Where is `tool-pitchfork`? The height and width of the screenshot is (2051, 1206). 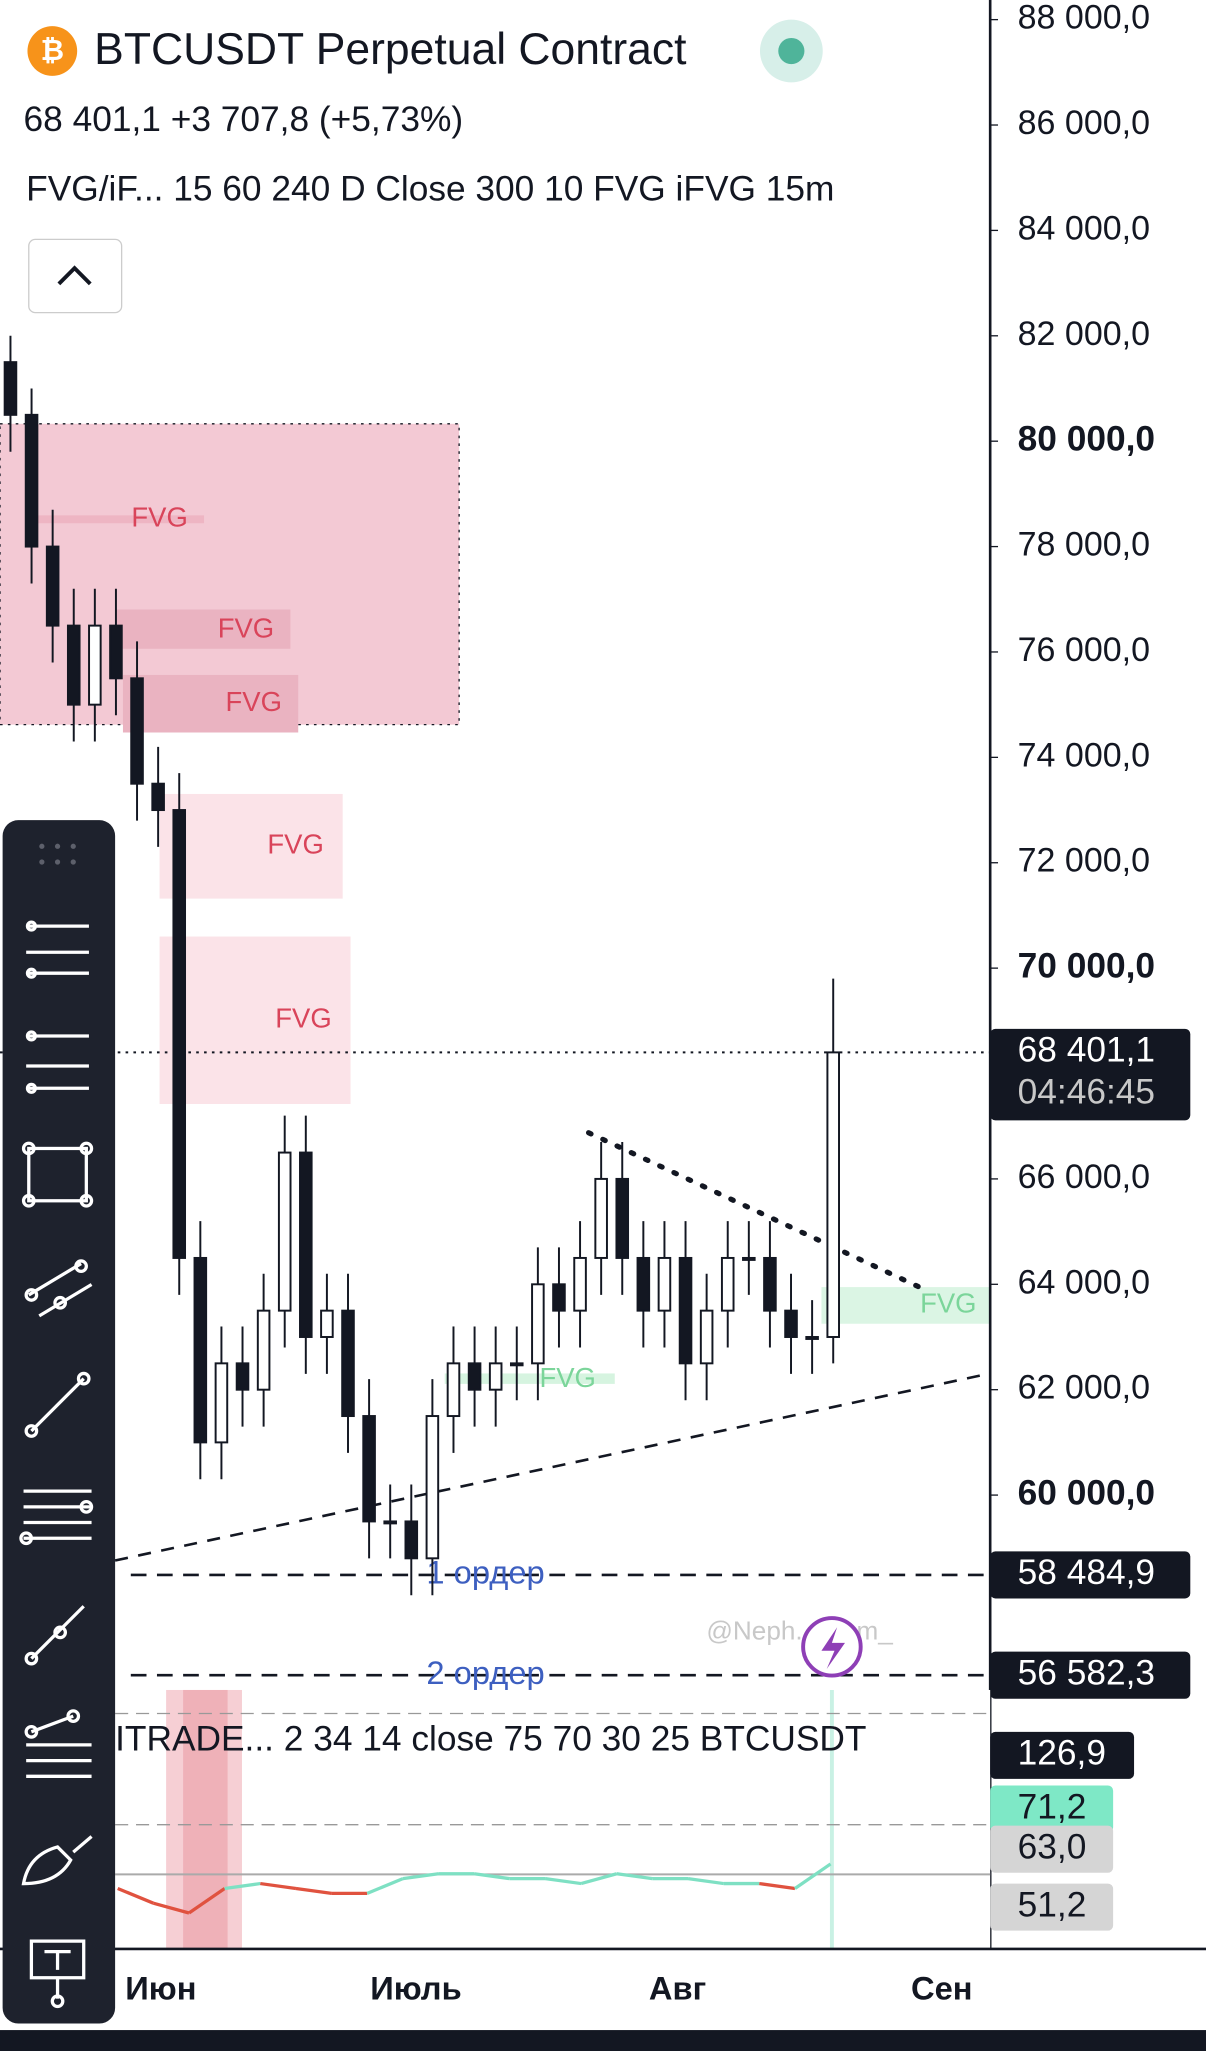 tool-pitchfork is located at coordinates (58, 1743).